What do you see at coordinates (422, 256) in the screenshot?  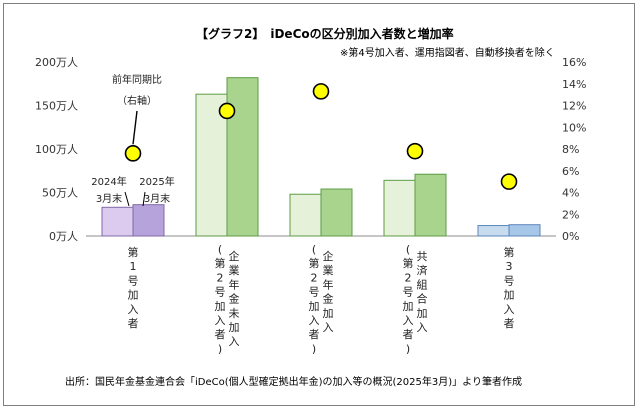 I see `category-label-char: 共` at bounding box center [422, 256].